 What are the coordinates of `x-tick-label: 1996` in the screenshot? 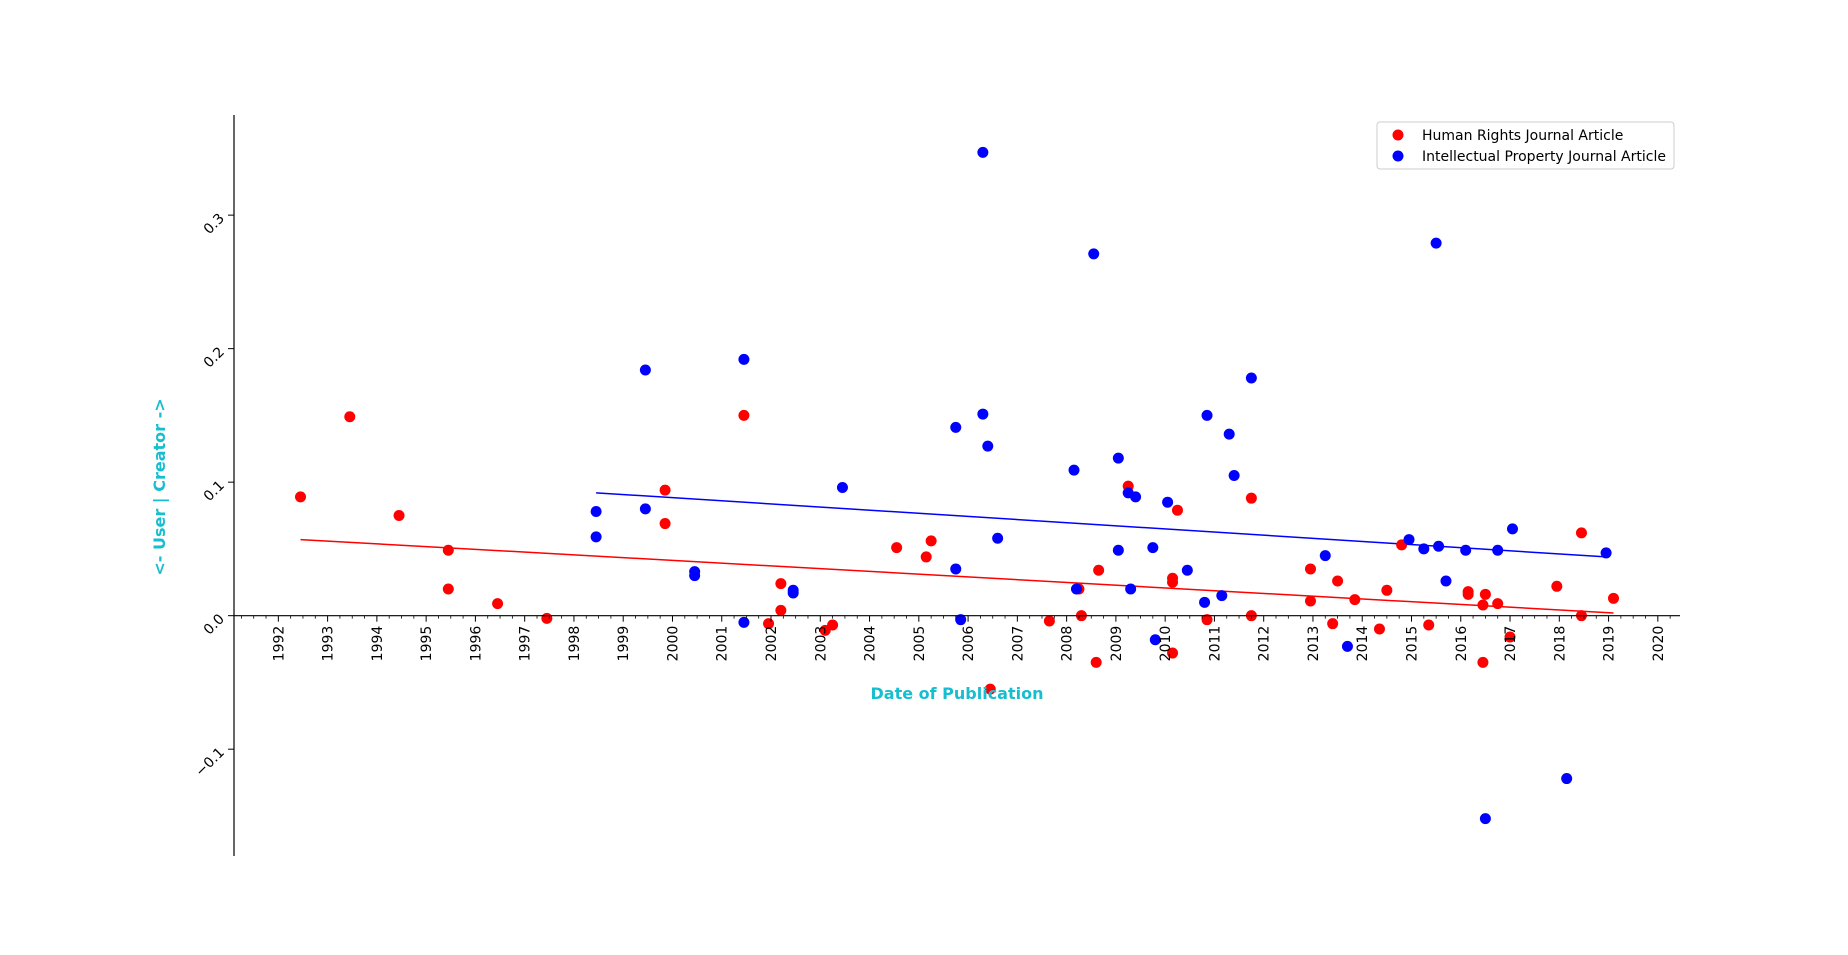 It's located at (476, 644).